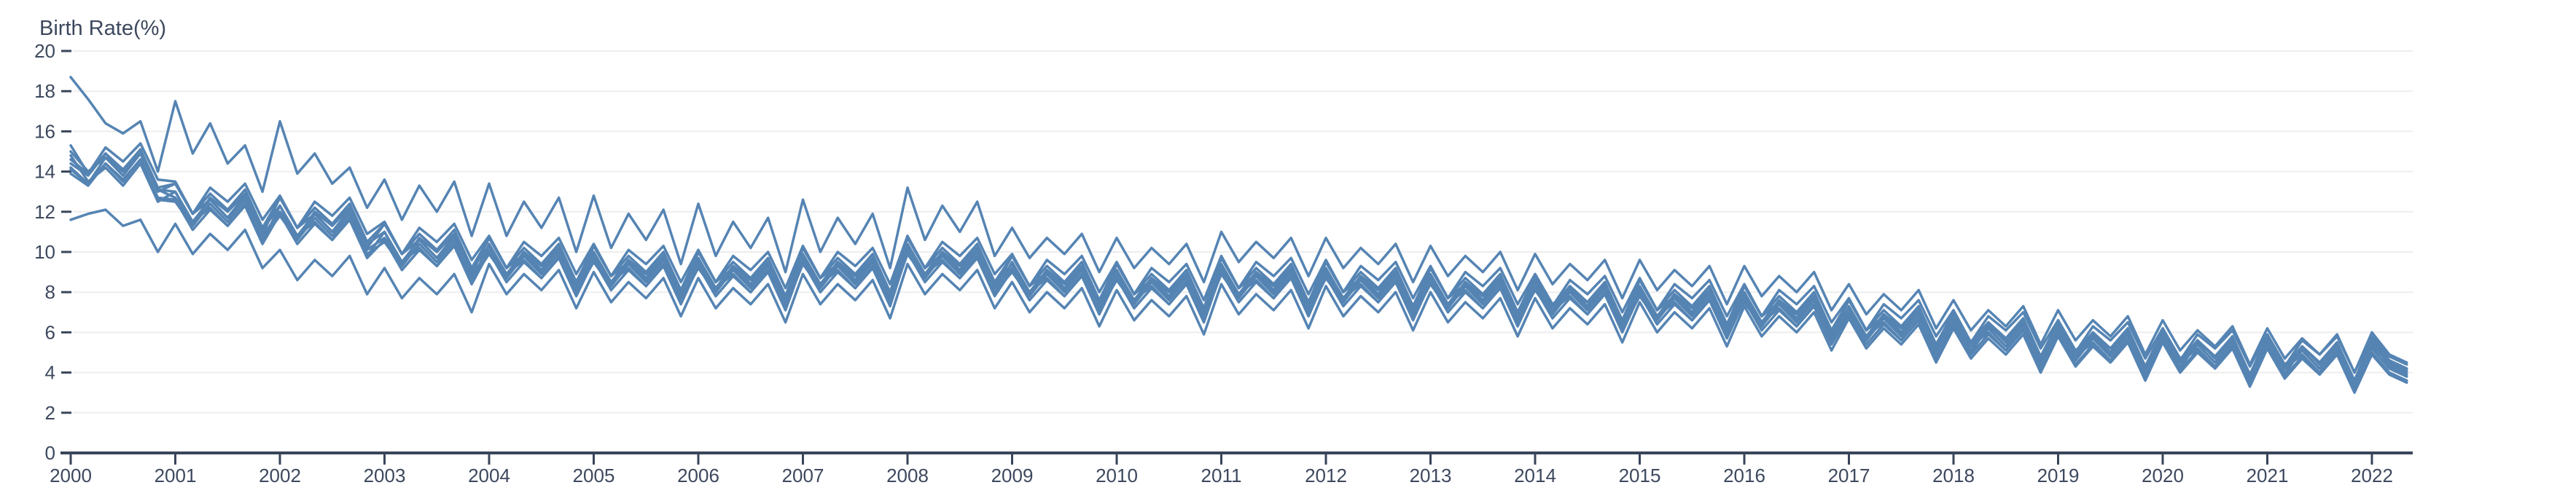 Image resolution: width=2576 pixels, height=501 pixels. What do you see at coordinates (803, 475) in the screenshot?
I see `x-tick-label: 2007` at bounding box center [803, 475].